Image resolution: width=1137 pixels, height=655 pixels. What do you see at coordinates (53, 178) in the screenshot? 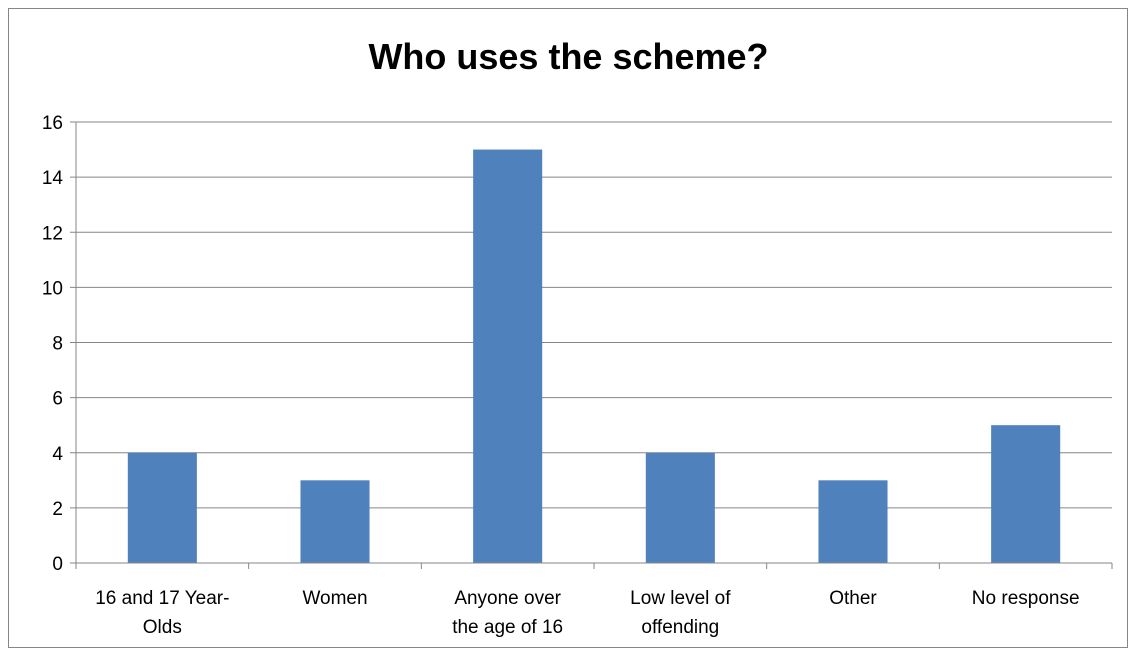
I see `y-tick-label: 14` at bounding box center [53, 178].